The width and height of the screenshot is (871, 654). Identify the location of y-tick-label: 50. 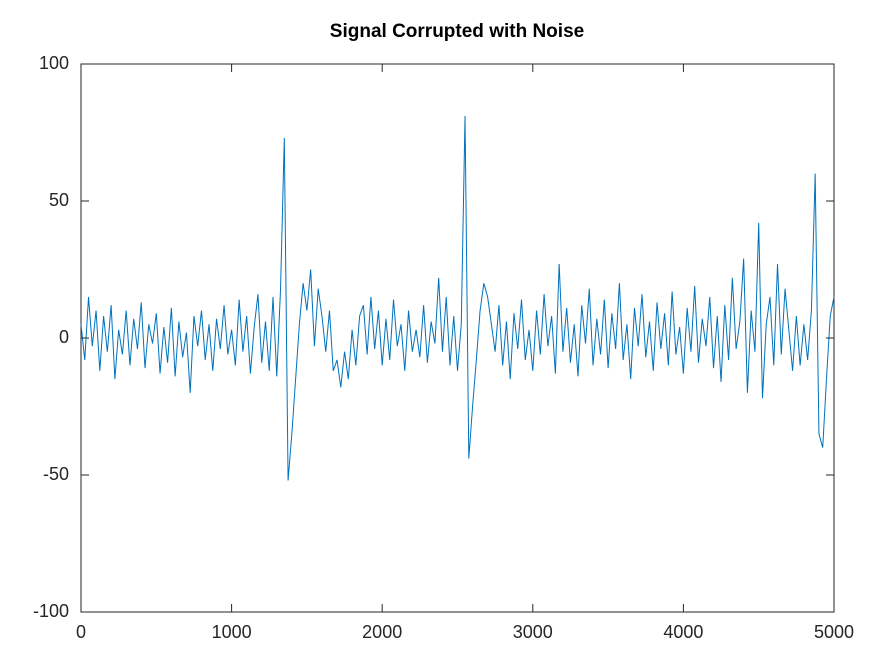
(59, 200).